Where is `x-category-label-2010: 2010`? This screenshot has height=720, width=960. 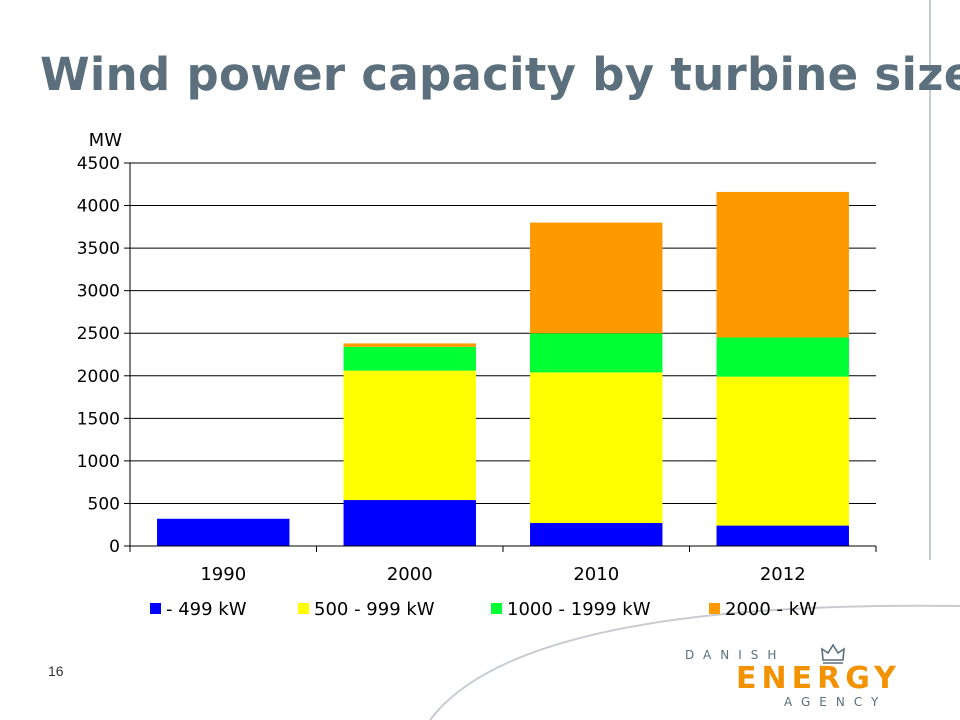
x-category-label-2010: 2010 is located at coordinates (596, 574).